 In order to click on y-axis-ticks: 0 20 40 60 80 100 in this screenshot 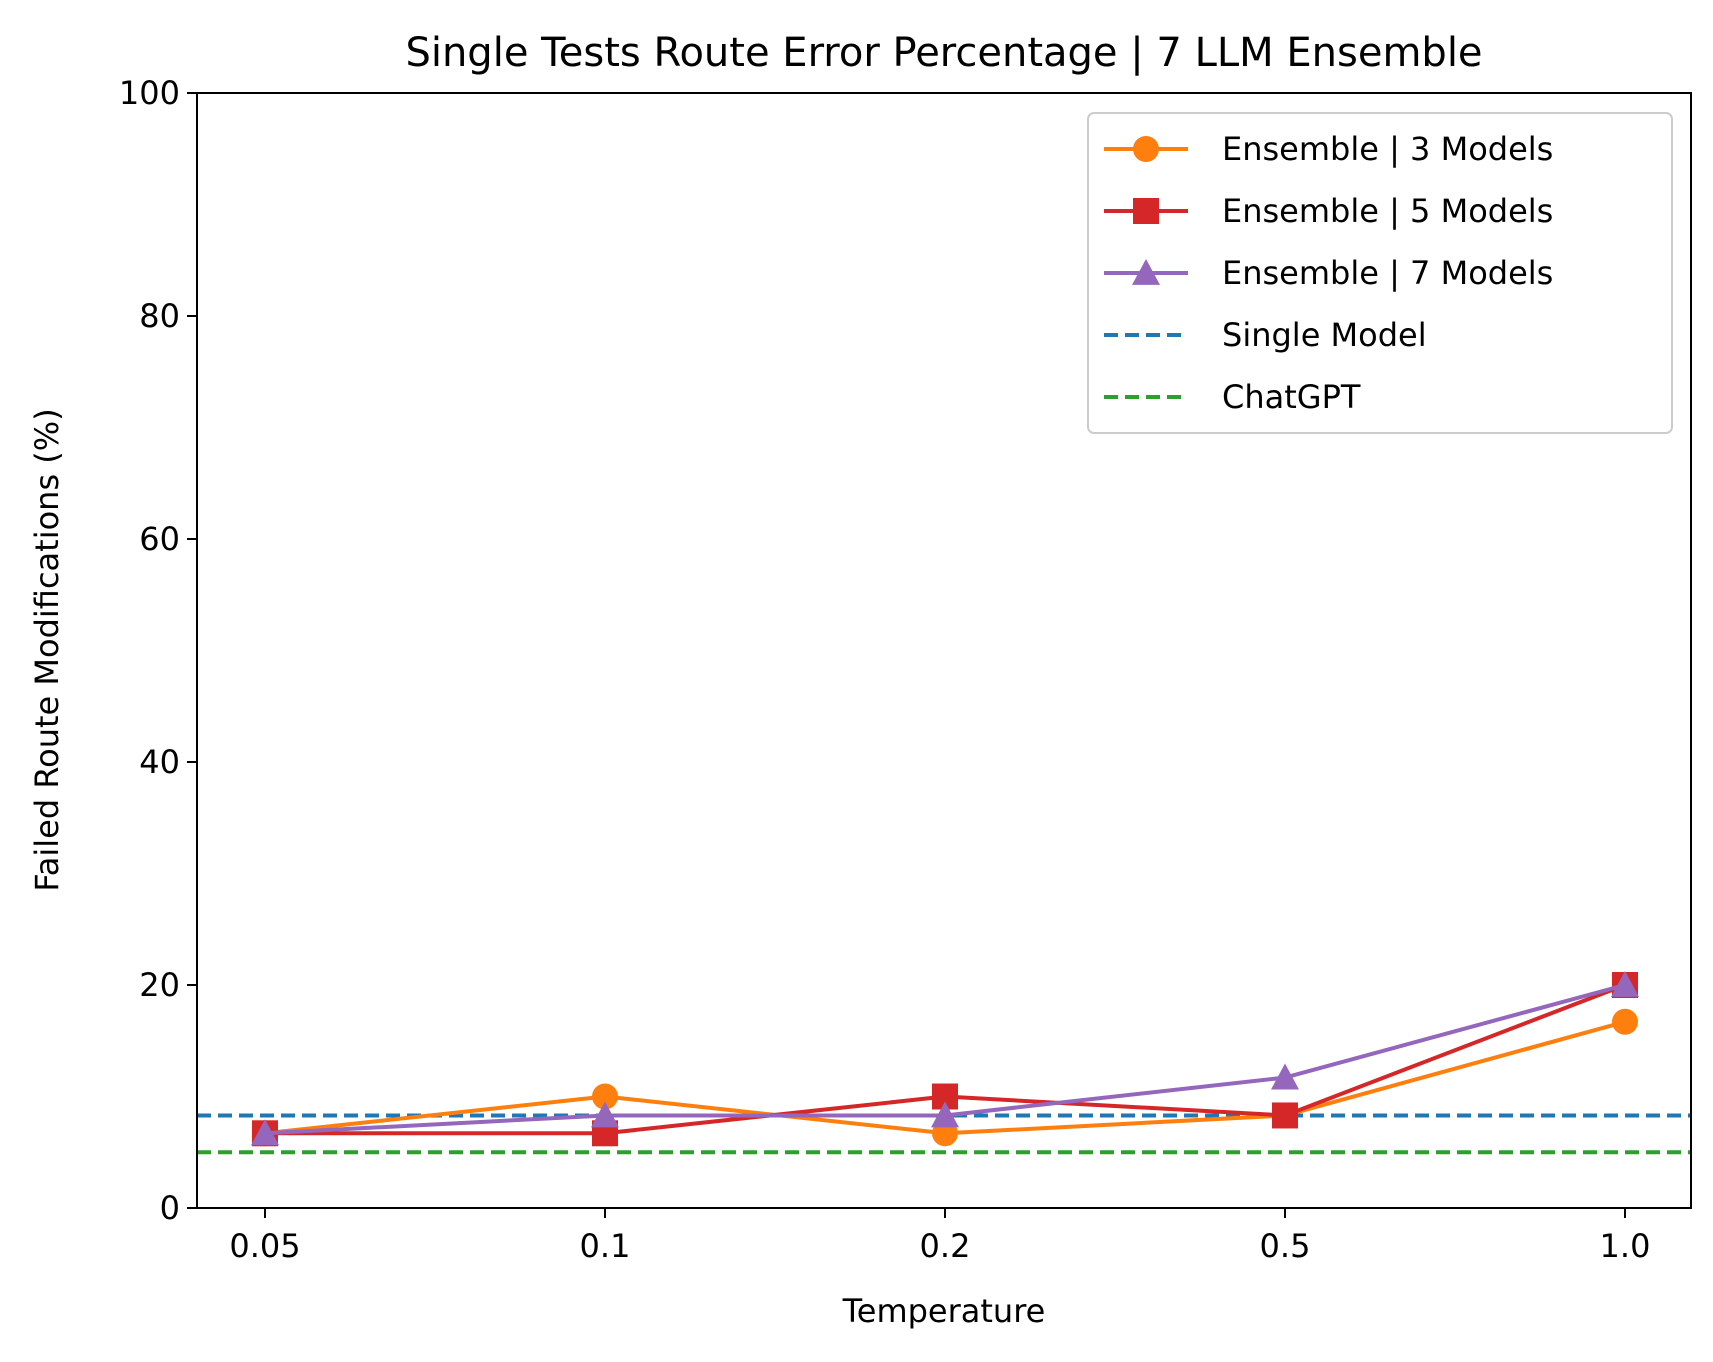, I will do `click(158, 650)`.